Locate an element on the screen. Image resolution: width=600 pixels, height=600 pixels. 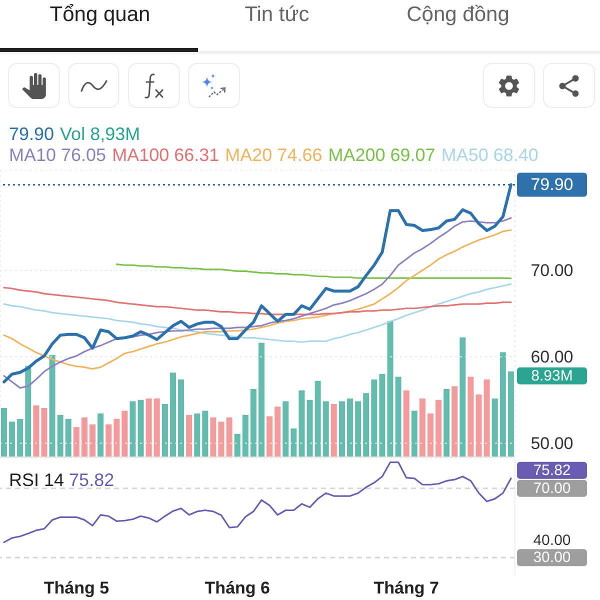
data-label: 75.82 is located at coordinates (552, 470).